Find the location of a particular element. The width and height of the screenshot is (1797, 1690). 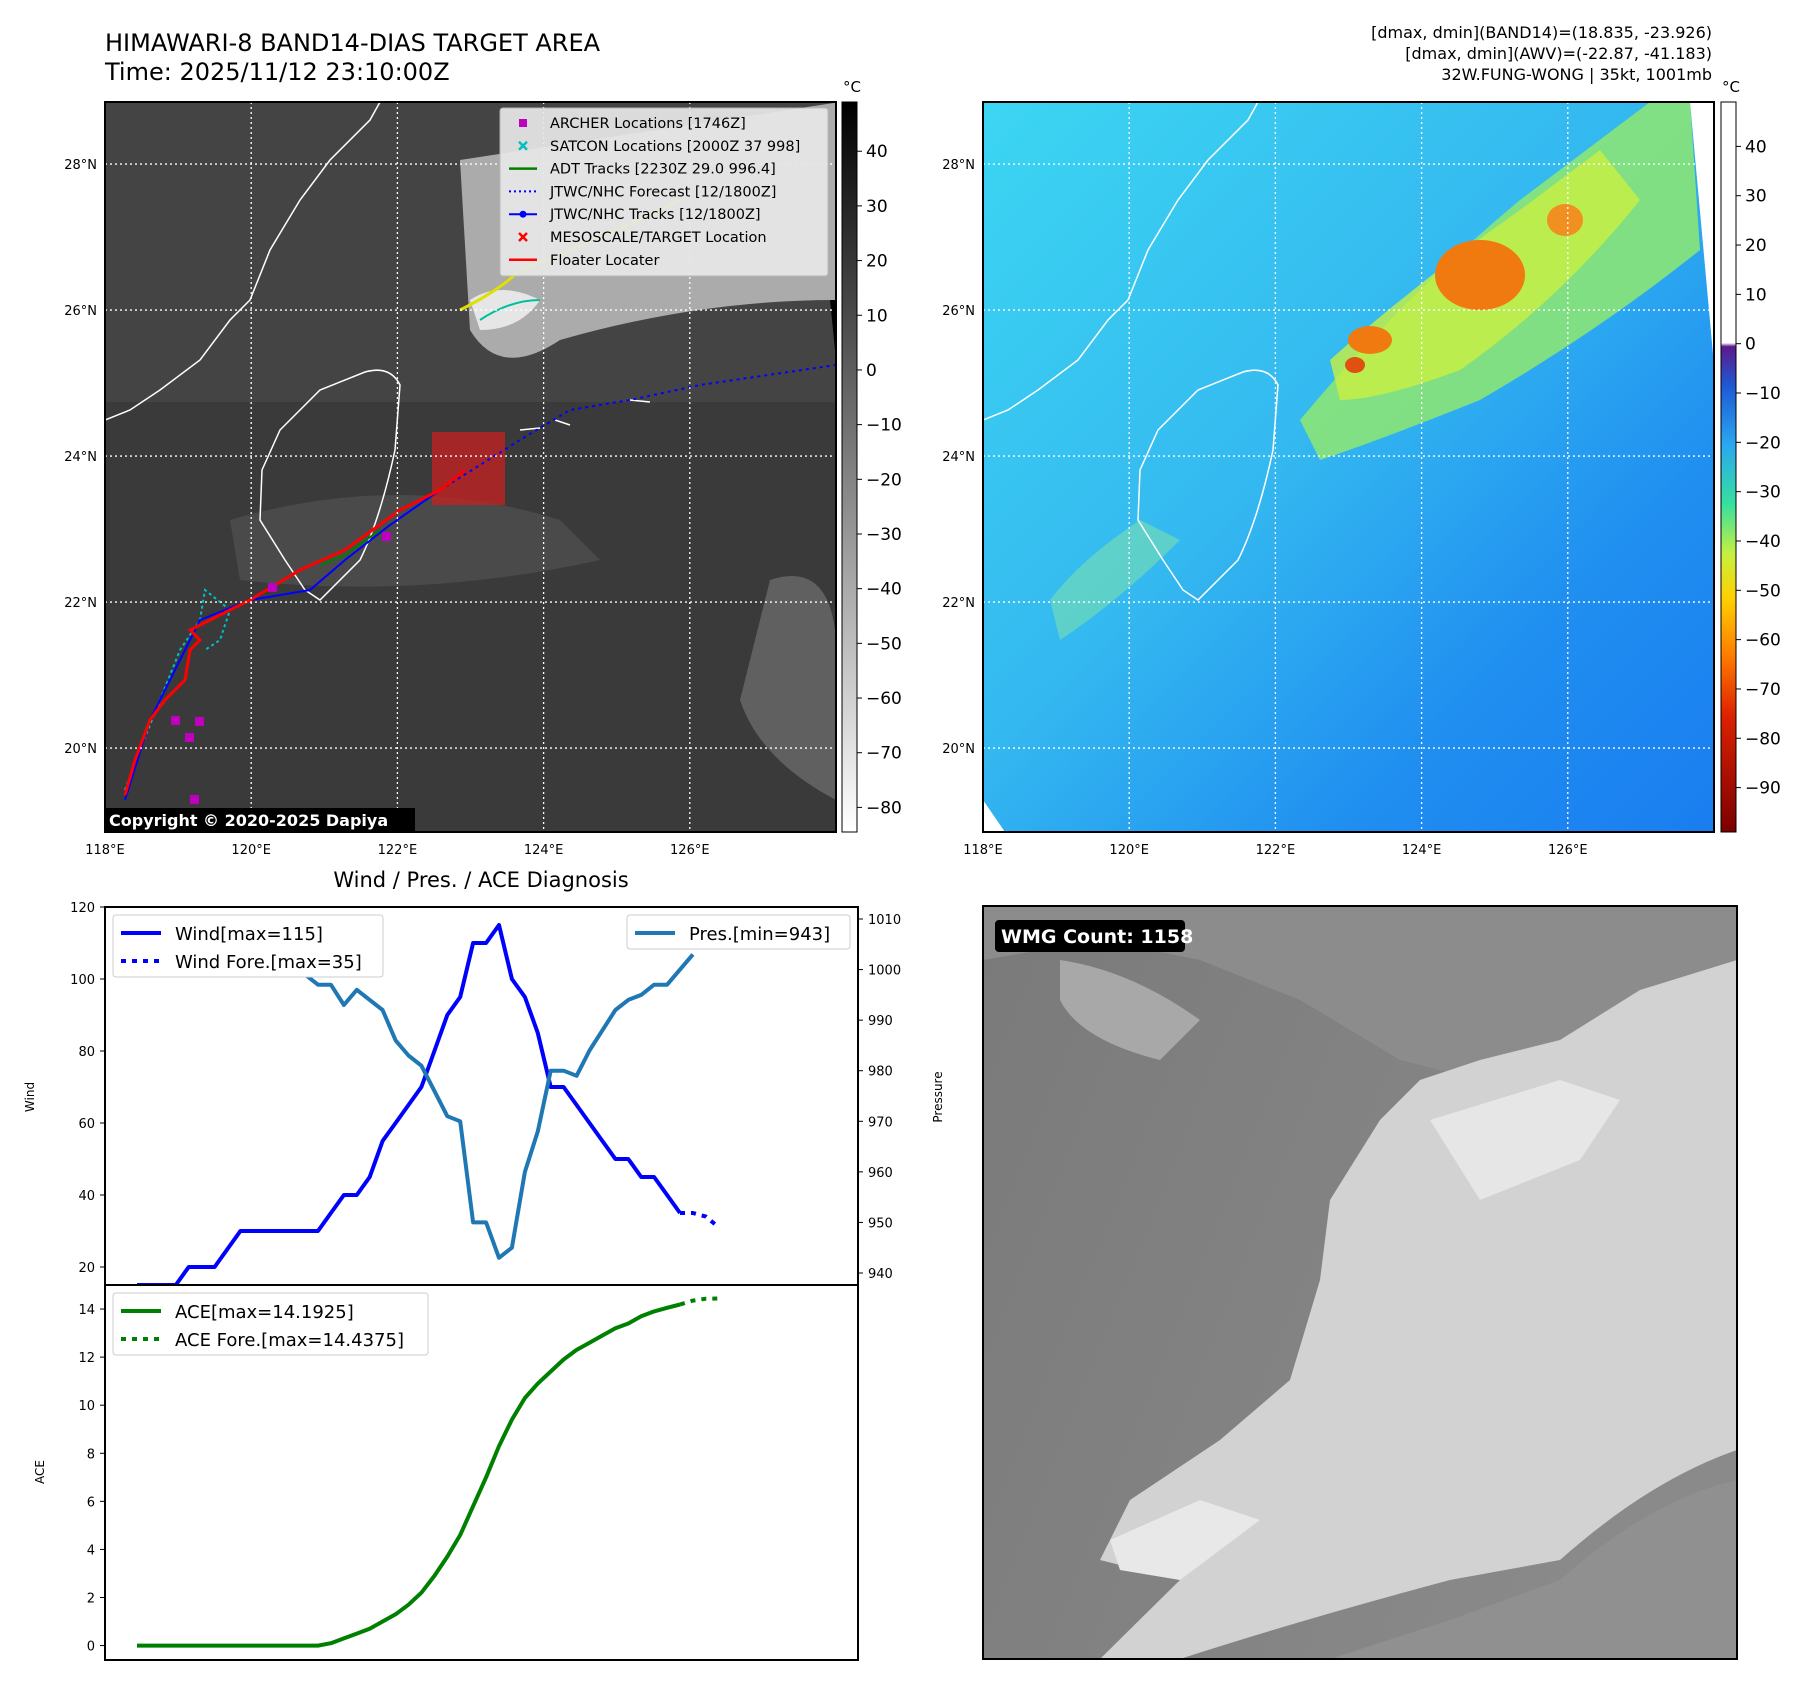

ace-legend-label: ACE[max=14.1925] is located at coordinates (264, 1312).